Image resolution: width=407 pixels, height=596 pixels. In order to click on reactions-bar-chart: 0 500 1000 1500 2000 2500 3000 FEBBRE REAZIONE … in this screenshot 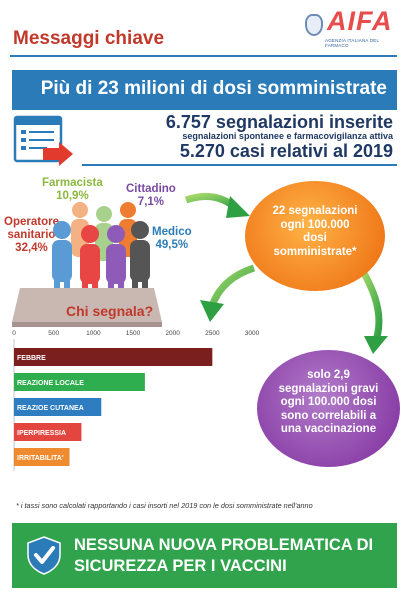, I will do `click(136, 400)`.